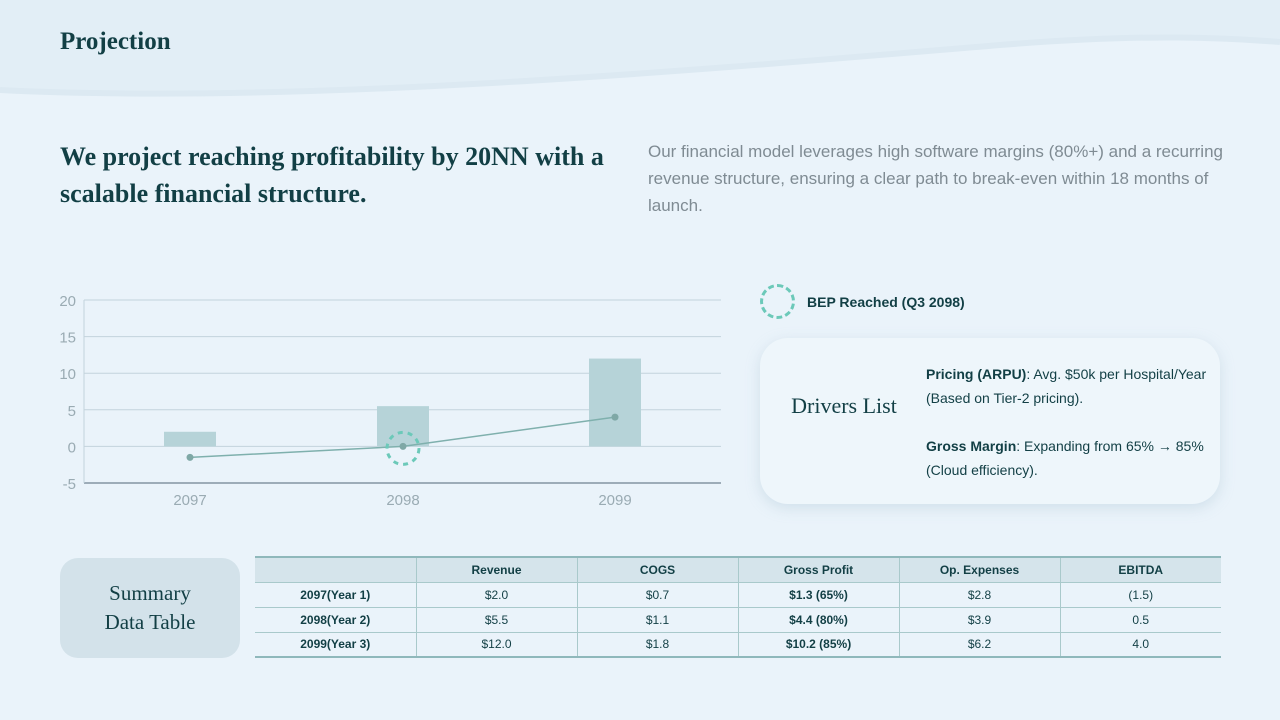 This screenshot has height=720, width=1280. I want to click on bar-2098, so click(403, 426).